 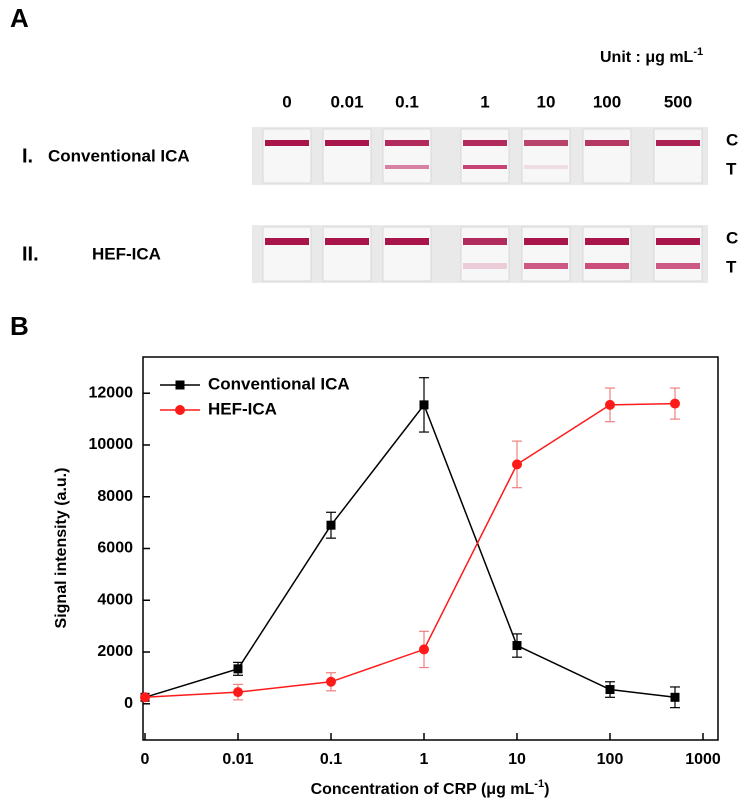 What do you see at coordinates (546, 789) in the screenshot?
I see `x-label-end: )` at bounding box center [546, 789].